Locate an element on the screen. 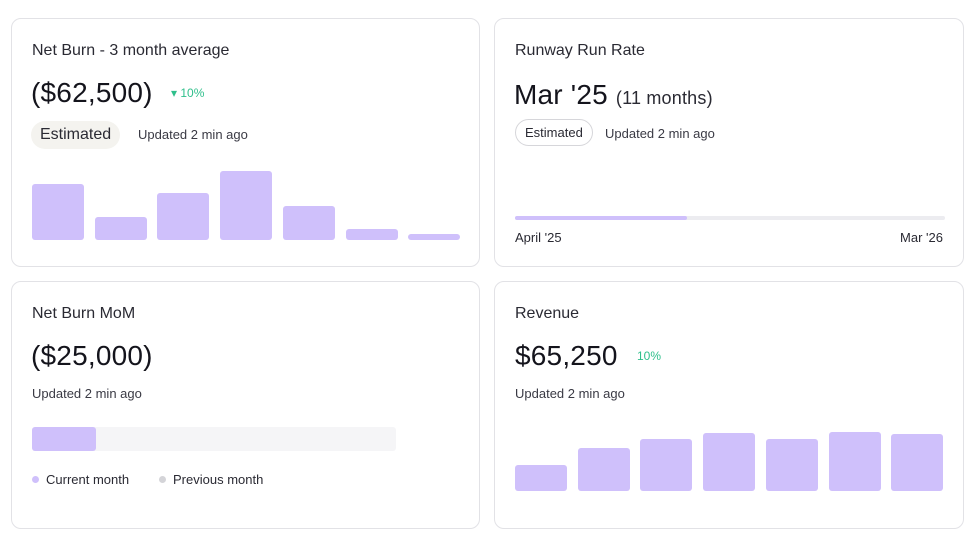 The height and width of the screenshot is (543, 973). legend-label: Previous month is located at coordinates (218, 479).